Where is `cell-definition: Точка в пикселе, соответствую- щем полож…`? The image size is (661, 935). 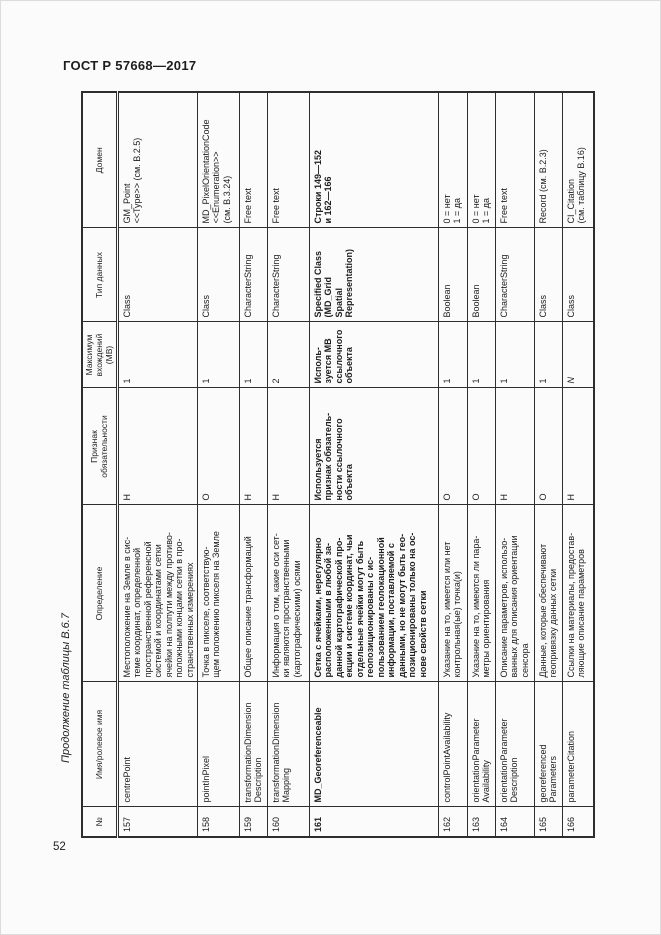
cell-definition: Точка в пикселе, соответствую- щем полож… is located at coordinates (218, 593).